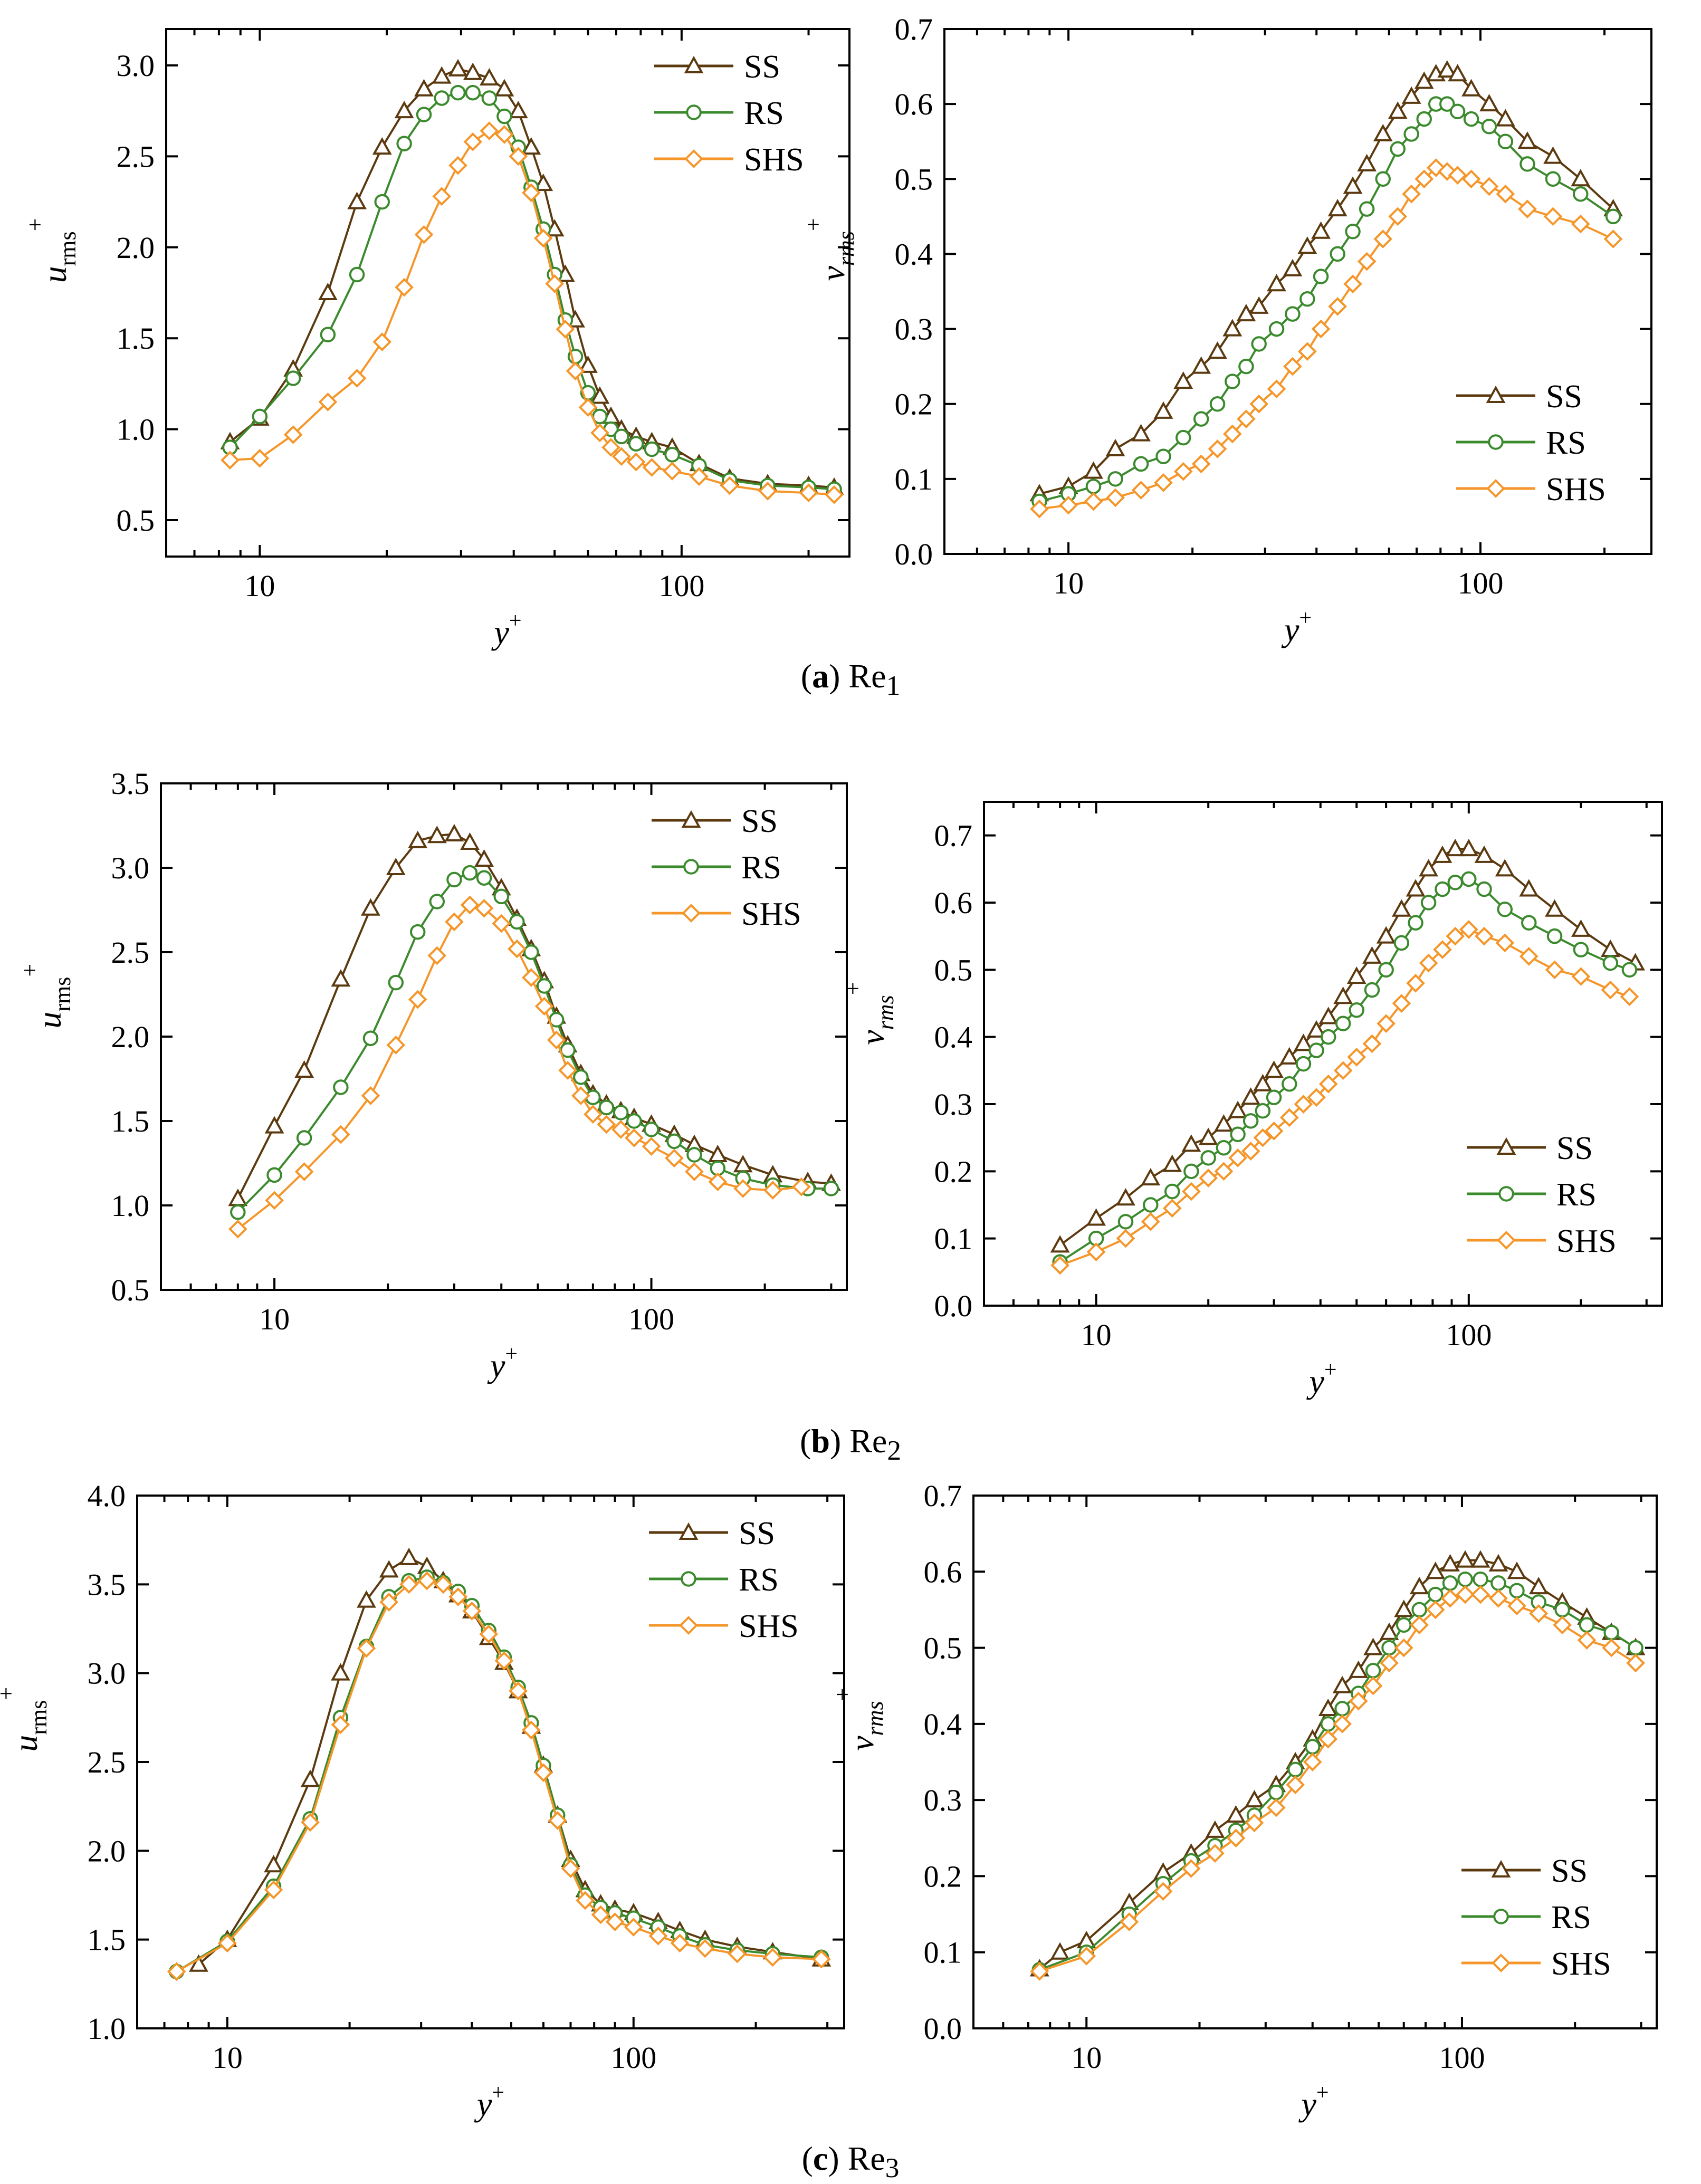  What do you see at coordinates (943, 1800) in the screenshot?
I see `y-tick-label: 0.3` at bounding box center [943, 1800].